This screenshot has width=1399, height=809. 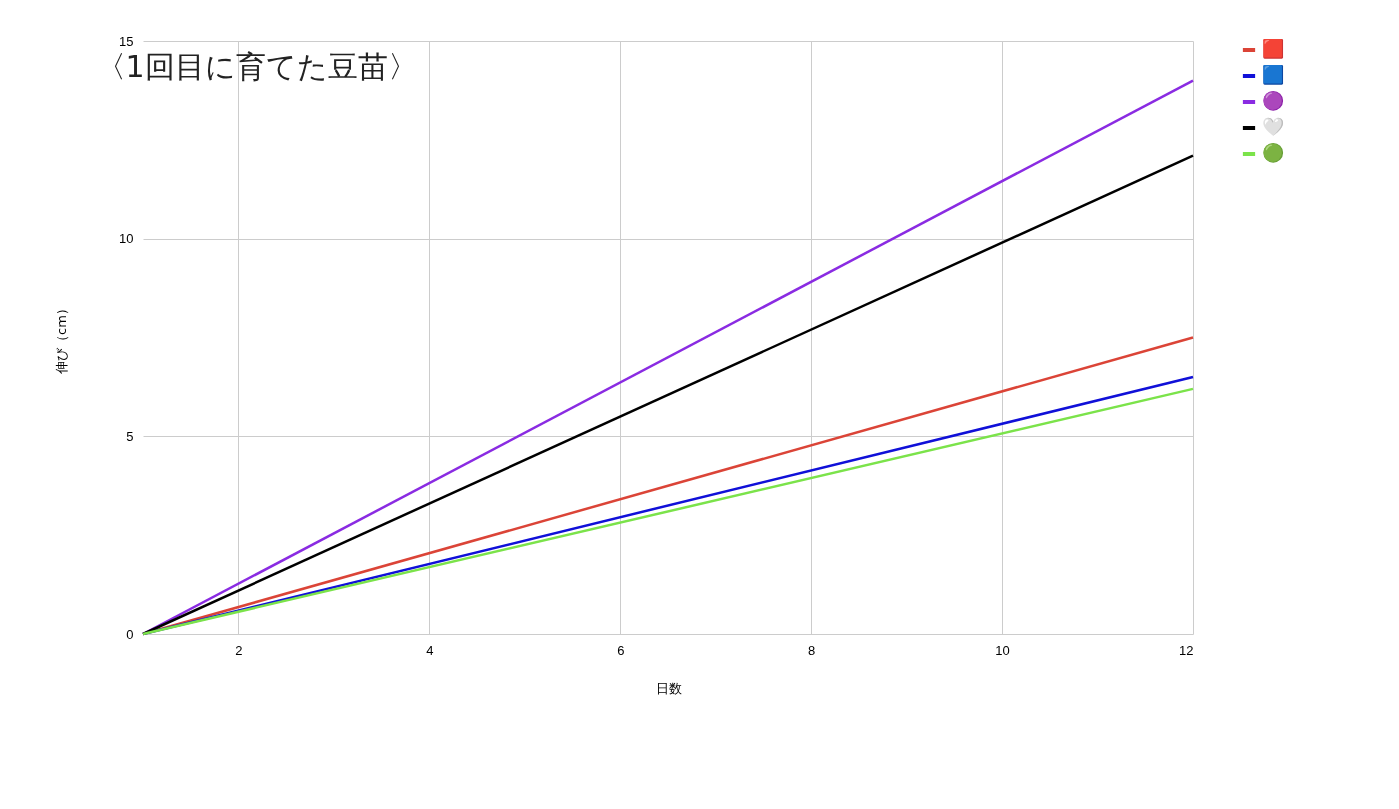 I want to click on y-tick-label: 5, so click(x=130, y=436).